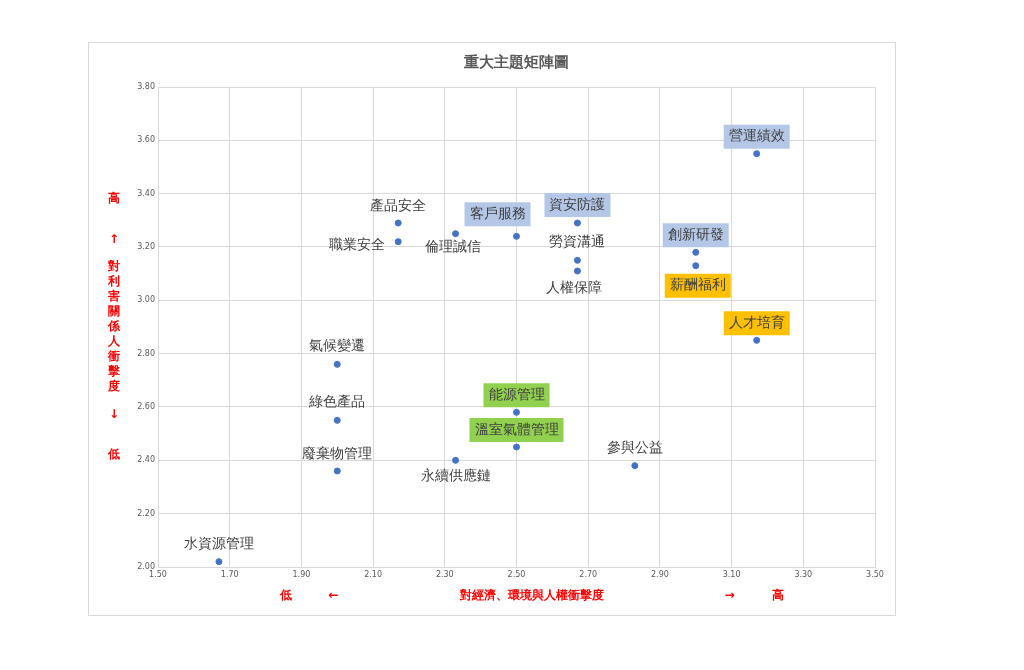 Image resolution: width=1024 pixels, height=670 pixels. What do you see at coordinates (146, 193) in the screenshot?
I see `y-tick-label: 3.40` at bounding box center [146, 193].